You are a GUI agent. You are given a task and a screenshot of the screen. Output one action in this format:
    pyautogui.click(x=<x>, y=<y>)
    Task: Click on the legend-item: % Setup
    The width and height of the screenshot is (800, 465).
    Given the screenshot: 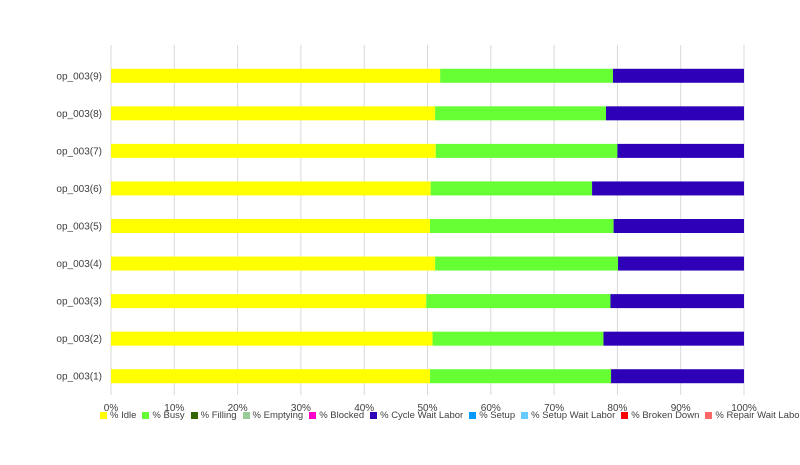 What is the action you would take?
    pyautogui.click(x=492, y=415)
    